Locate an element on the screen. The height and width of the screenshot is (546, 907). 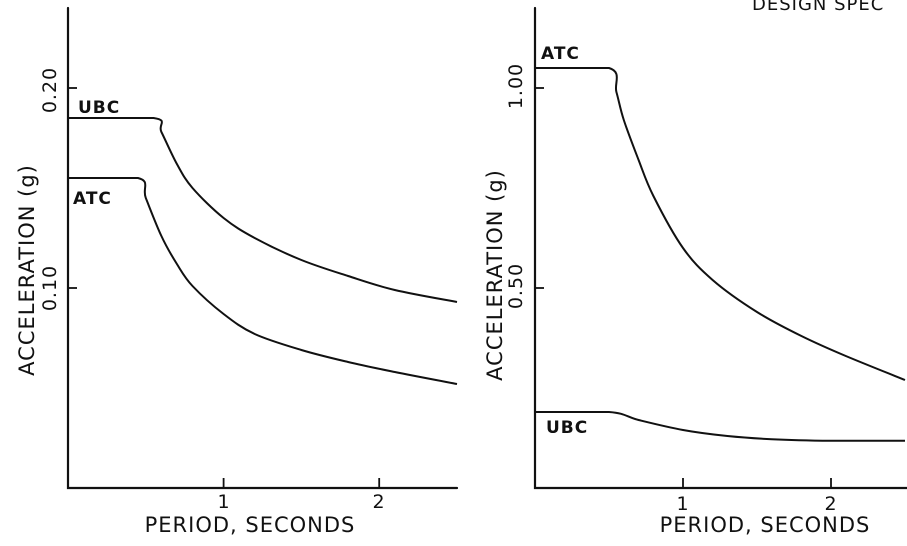
right-ylabel: ACCELERATION (g) is located at coordinates (495, 275).